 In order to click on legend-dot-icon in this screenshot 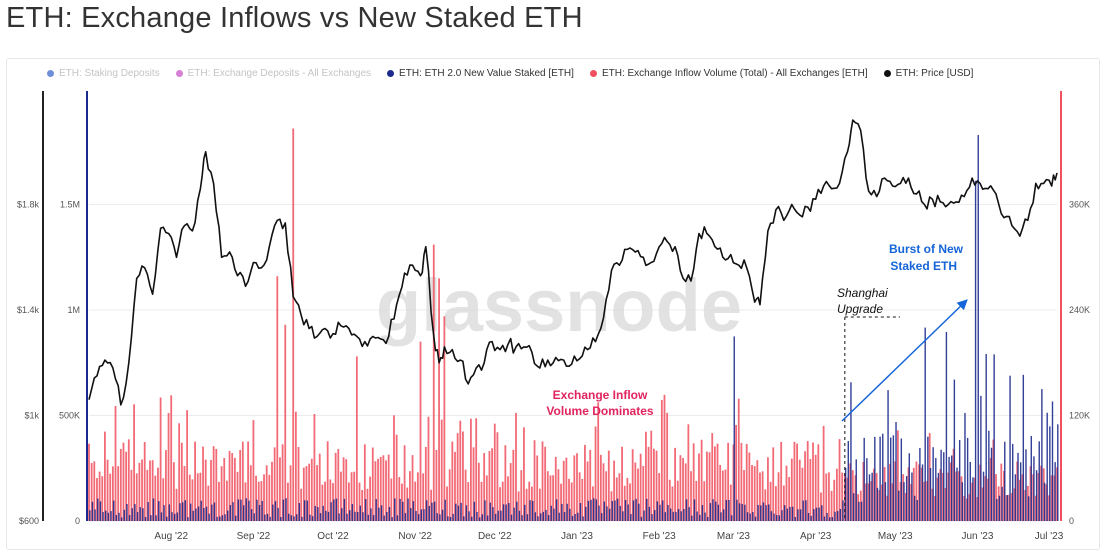, I will do `click(593, 73)`.